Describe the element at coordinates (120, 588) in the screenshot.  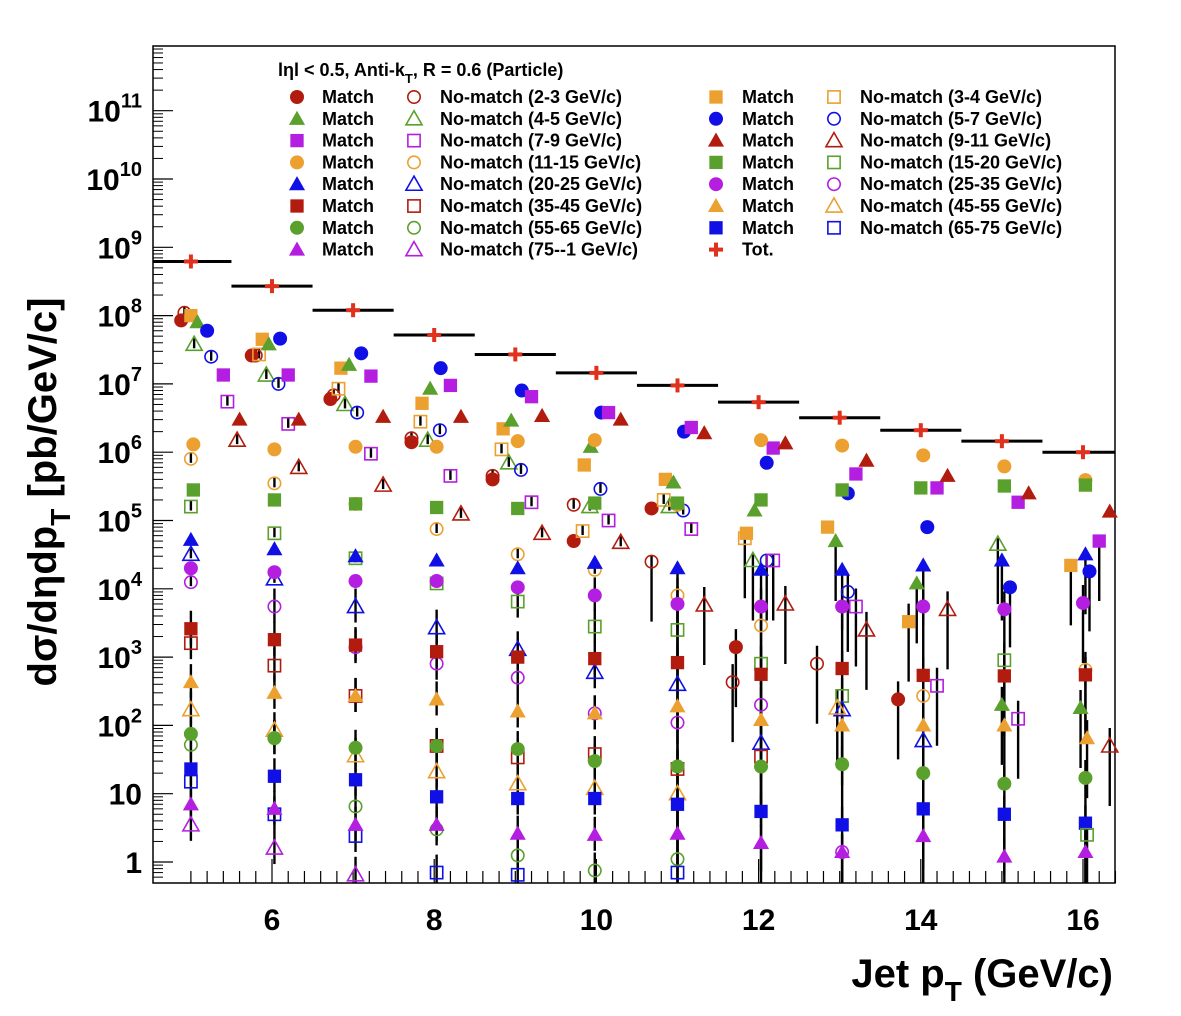
I see `y-tick-label: 10⁴` at that location.